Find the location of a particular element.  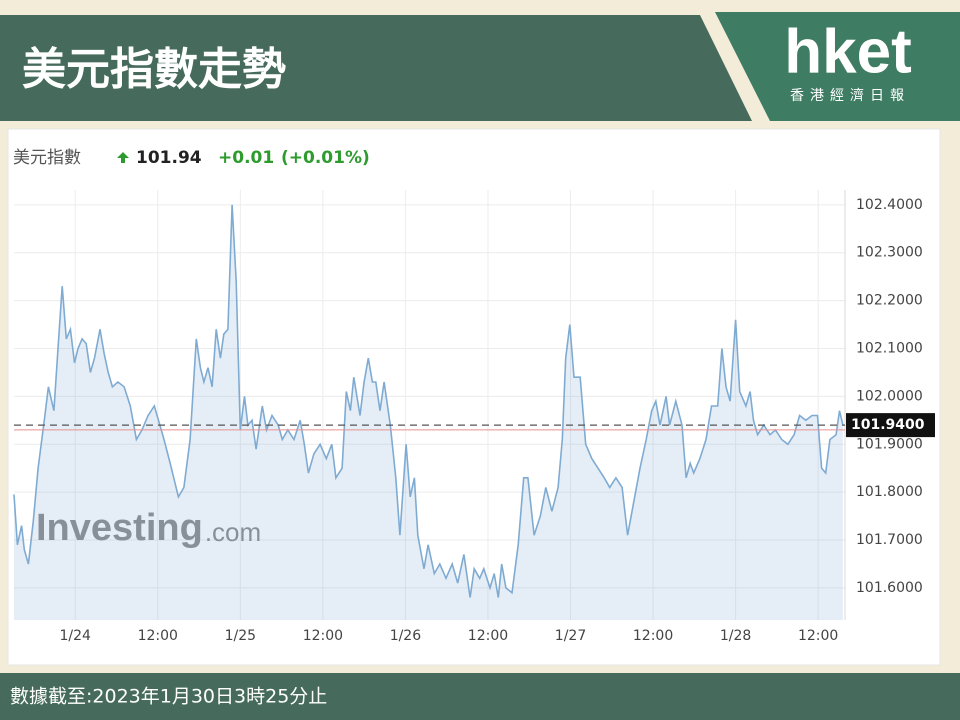

y-tick-label: 102.0000 is located at coordinates (889, 396).